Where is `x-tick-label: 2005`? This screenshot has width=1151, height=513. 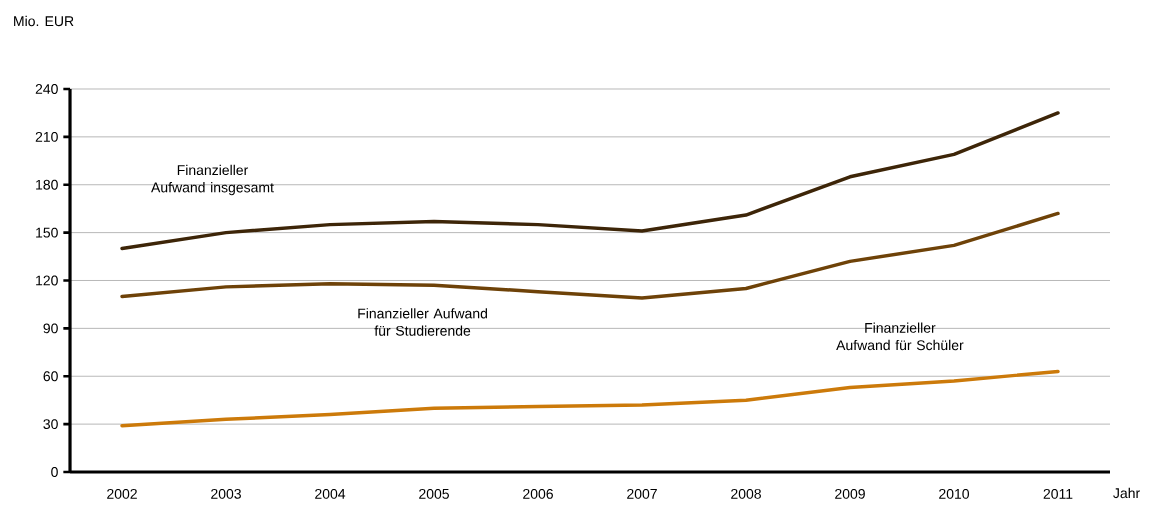
x-tick-label: 2005 is located at coordinates (434, 493).